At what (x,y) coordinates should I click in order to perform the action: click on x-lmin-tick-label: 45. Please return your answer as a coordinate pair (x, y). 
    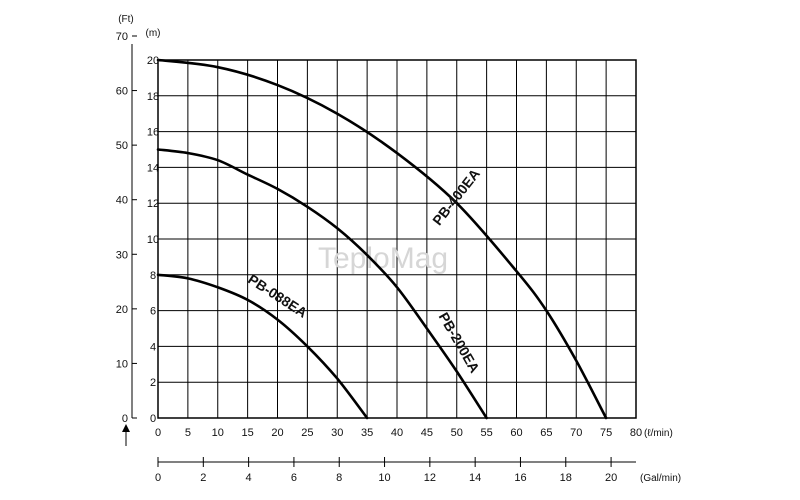
    Looking at the image, I should click on (427, 433).